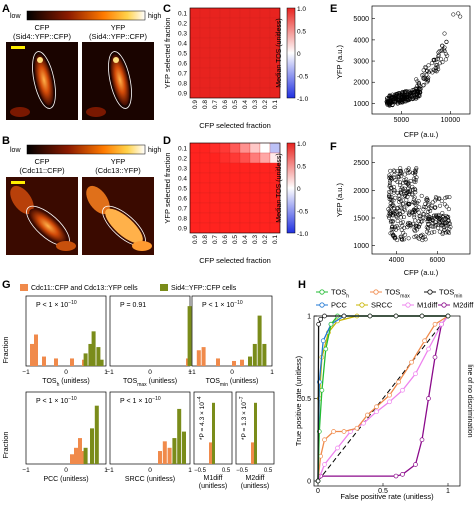  What do you see at coordinates (6, 141) in the screenshot?
I see `panel-letter-b: B` at bounding box center [6, 141].